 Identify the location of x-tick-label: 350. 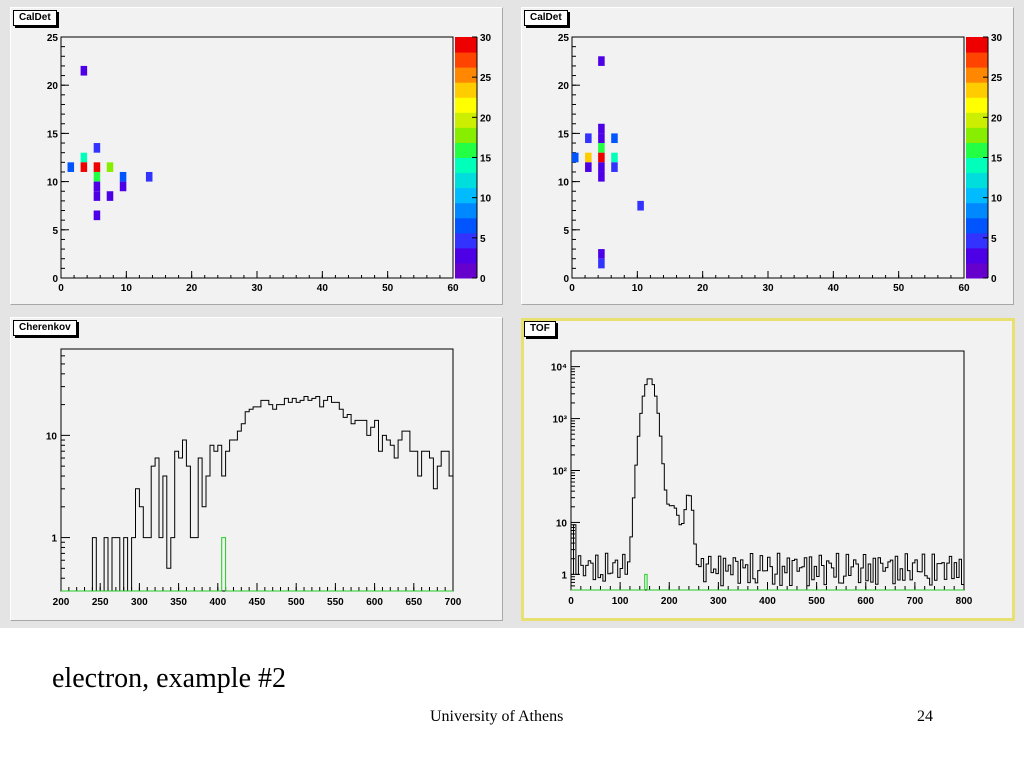
(178, 602).